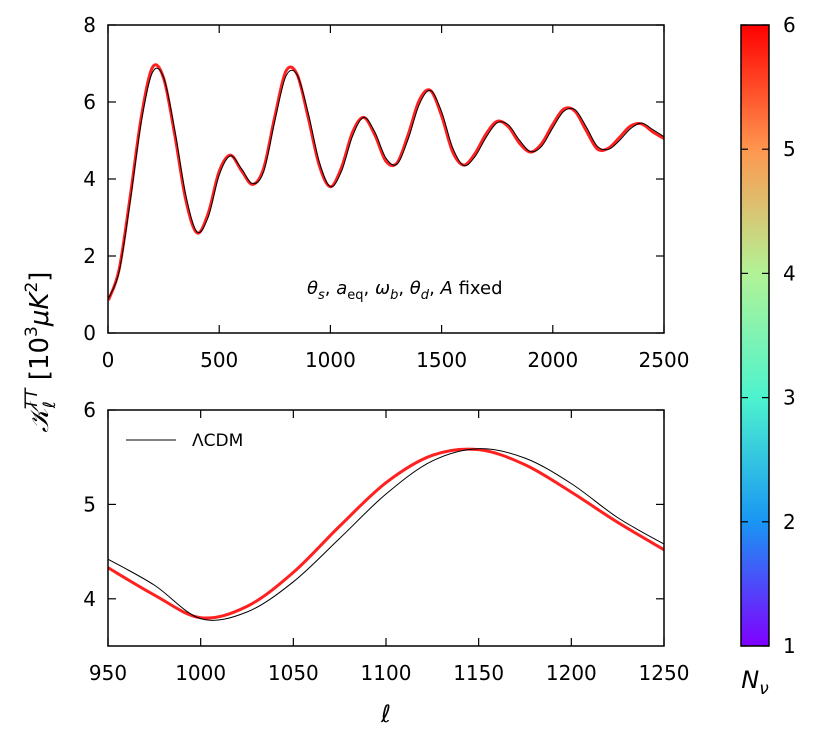 The height and width of the screenshot is (747, 814). I want to click on y-tick-label: 2, so click(89, 256).